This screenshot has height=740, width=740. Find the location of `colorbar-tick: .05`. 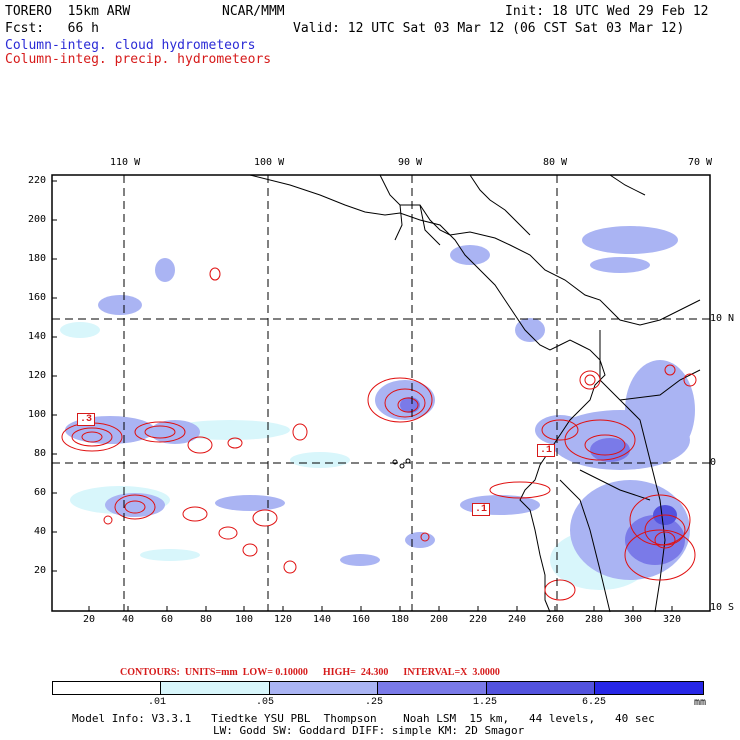

colorbar-tick: .05 is located at coordinates (265, 702).